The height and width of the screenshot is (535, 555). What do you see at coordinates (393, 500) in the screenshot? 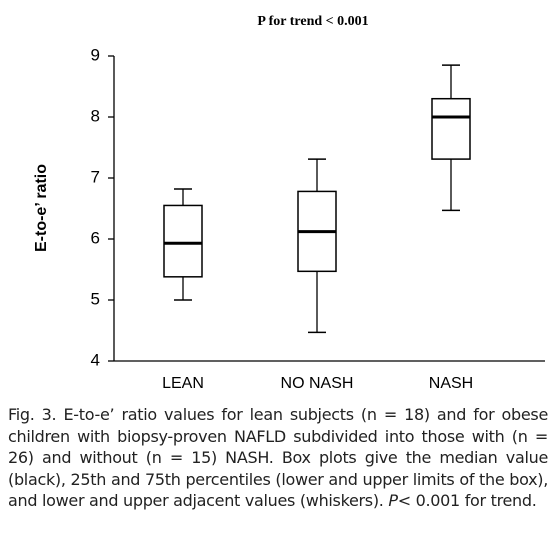
I see `caption-p: P` at bounding box center [393, 500].